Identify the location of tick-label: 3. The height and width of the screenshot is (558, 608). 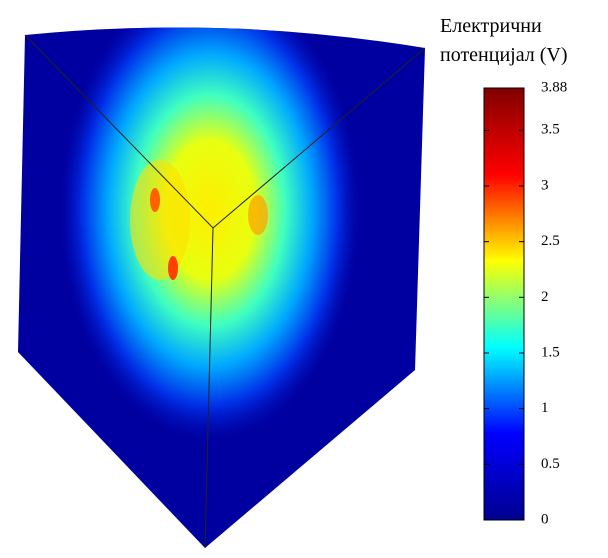
(545, 185).